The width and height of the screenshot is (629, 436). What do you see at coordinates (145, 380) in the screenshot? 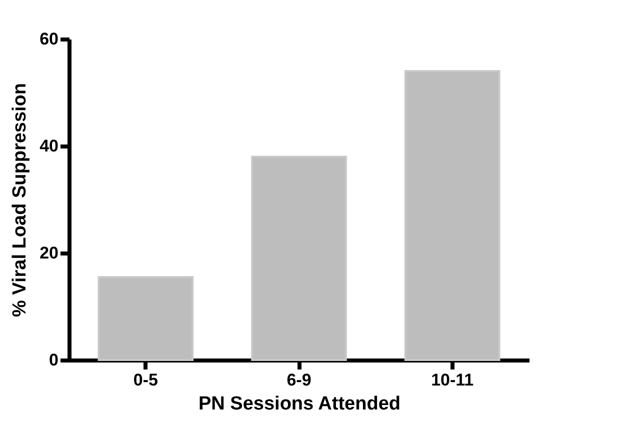
I see `x-tick-label: 0-5` at bounding box center [145, 380].